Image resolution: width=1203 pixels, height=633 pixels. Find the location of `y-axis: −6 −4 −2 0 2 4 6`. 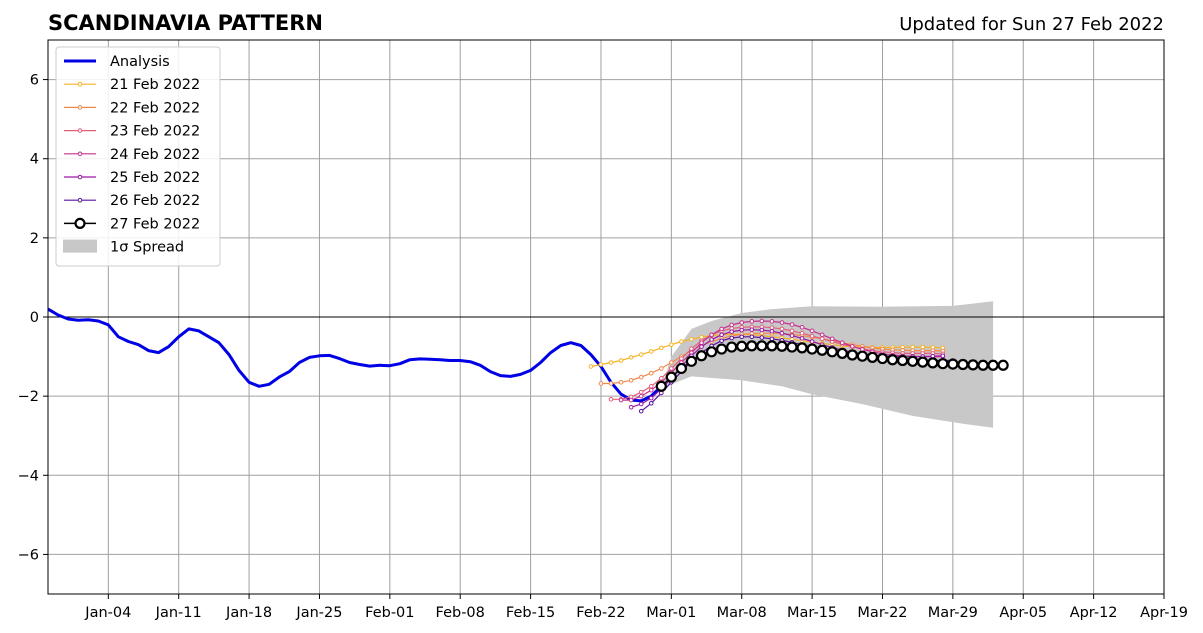

y-axis: −6 −4 −2 0 2 4 6 is located at coordinates (33, 318).